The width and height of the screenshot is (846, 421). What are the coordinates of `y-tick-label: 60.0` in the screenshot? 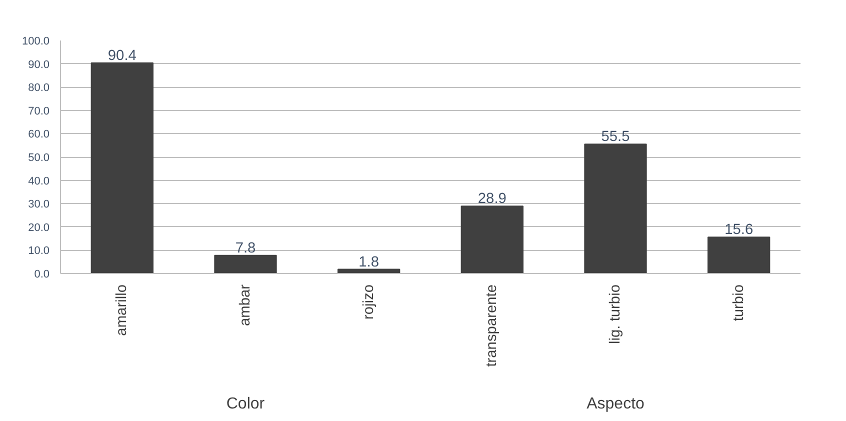 It's located at (39, 134).